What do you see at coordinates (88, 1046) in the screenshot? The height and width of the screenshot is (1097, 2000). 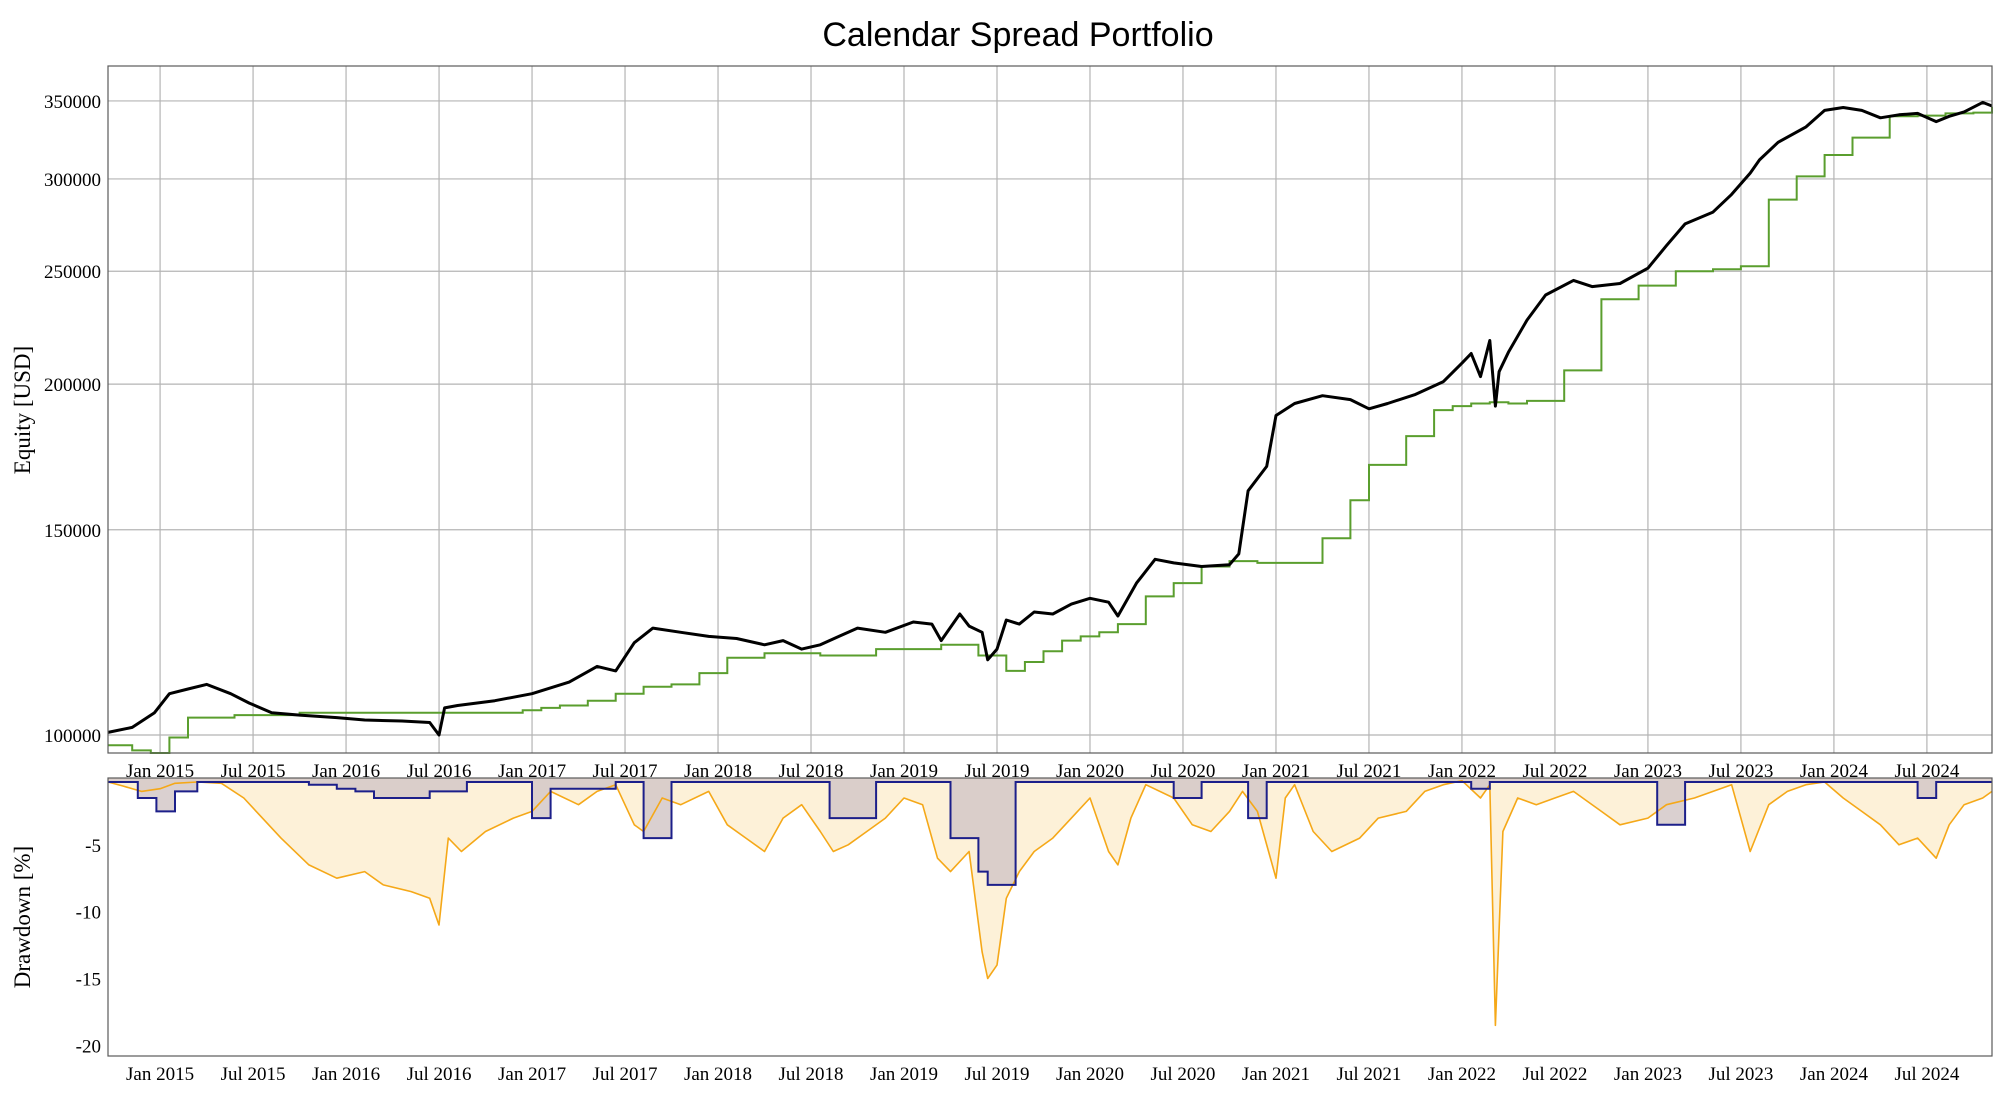 I see `drawdown-y-tick-label: -20` at bounding box center [88, 1046].